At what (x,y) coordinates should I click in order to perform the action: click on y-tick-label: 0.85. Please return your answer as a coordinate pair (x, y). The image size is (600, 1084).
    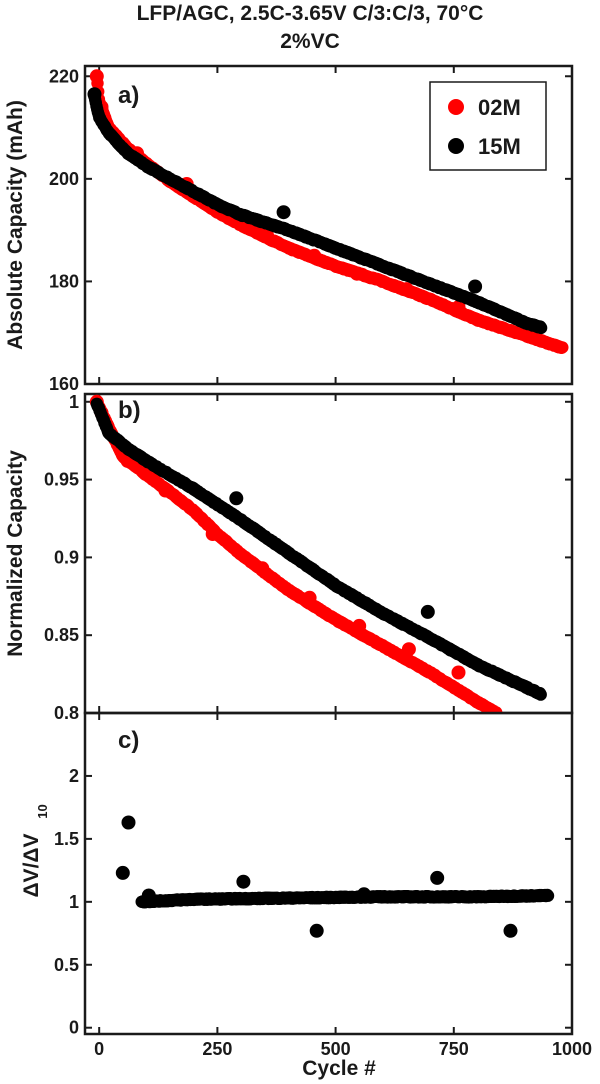
    Looking at the image, I should click on (61, 635).